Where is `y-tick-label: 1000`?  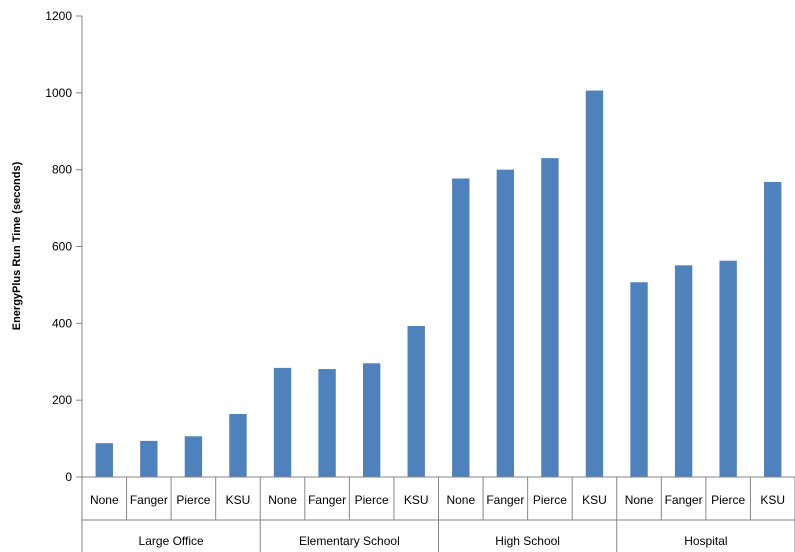 y-tick-label: 1000 is located at coordinates (58, 93).